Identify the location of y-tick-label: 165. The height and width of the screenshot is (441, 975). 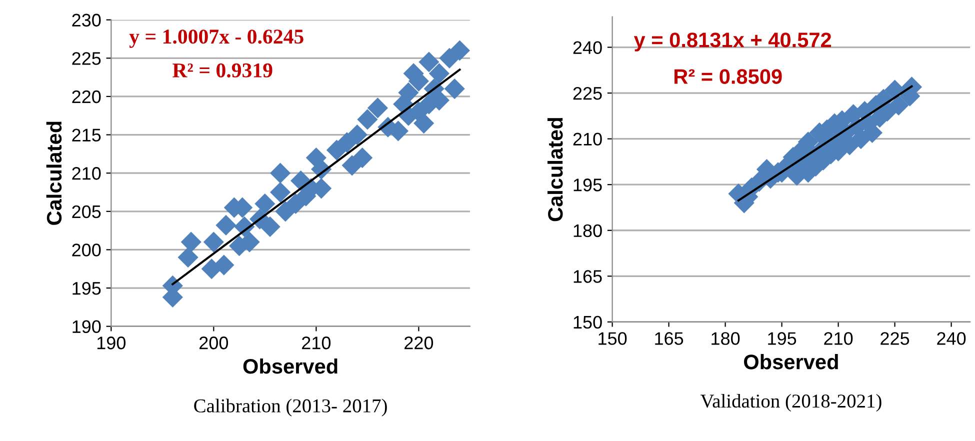
(588, 276).